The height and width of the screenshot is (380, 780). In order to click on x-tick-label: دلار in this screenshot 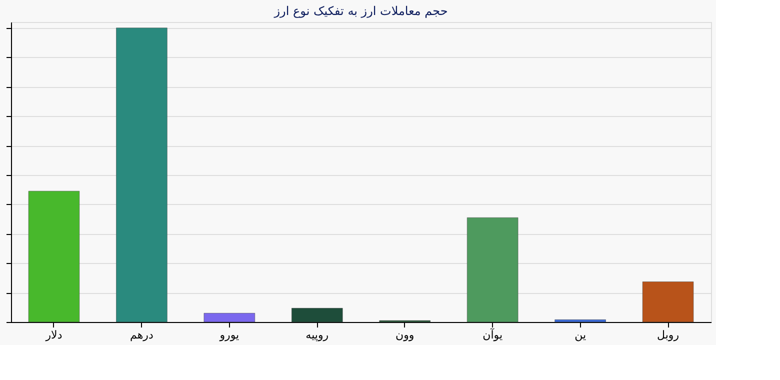, I will do `click(53, 335)`.